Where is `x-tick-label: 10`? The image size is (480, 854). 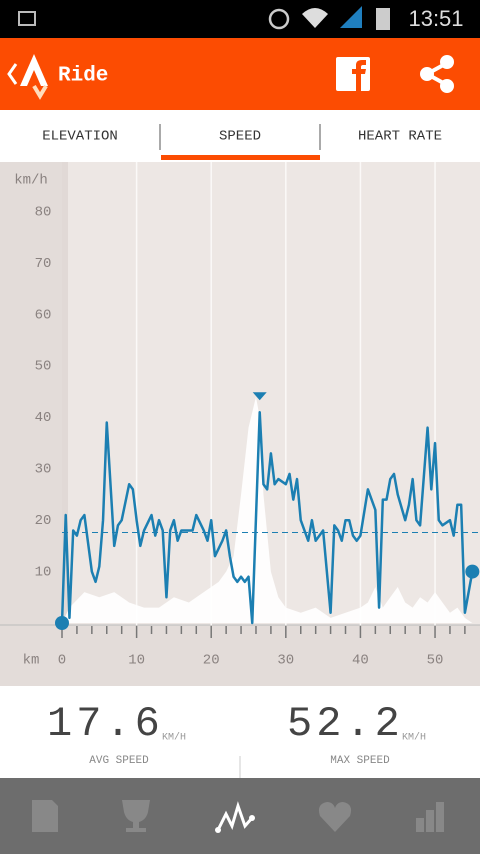 x-tick-label: 10 is located at coordinates (136, 661).